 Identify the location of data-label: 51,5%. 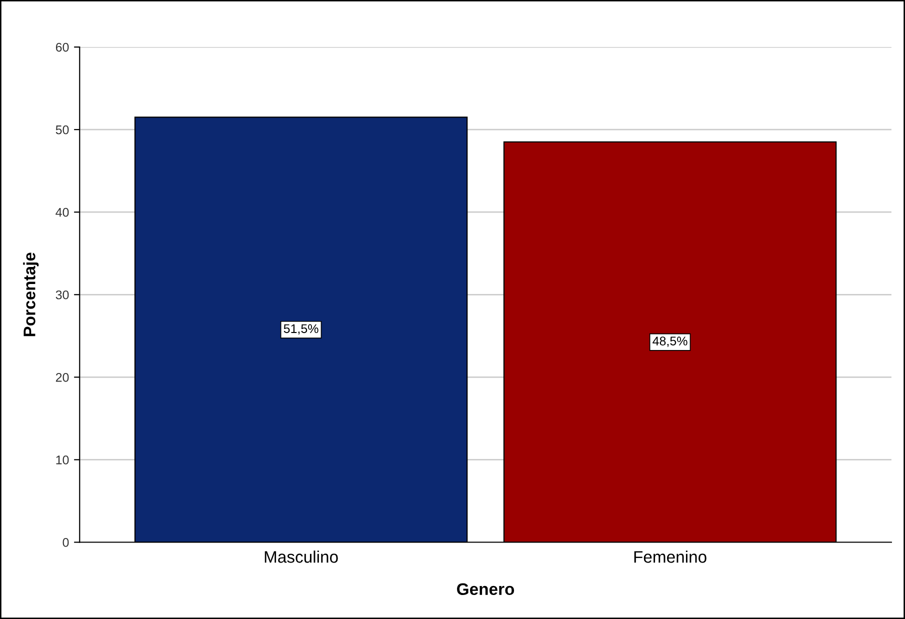
(301, 329).